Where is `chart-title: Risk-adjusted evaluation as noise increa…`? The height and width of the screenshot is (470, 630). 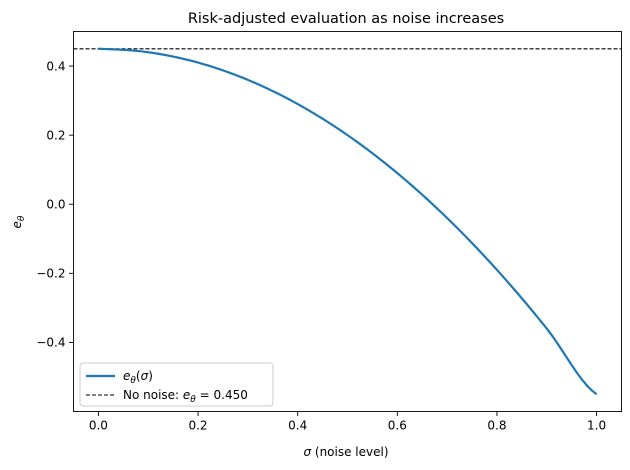
chart-title: Risk-adjusted evaluation as noise increa… is located at coordinates (346, 19).